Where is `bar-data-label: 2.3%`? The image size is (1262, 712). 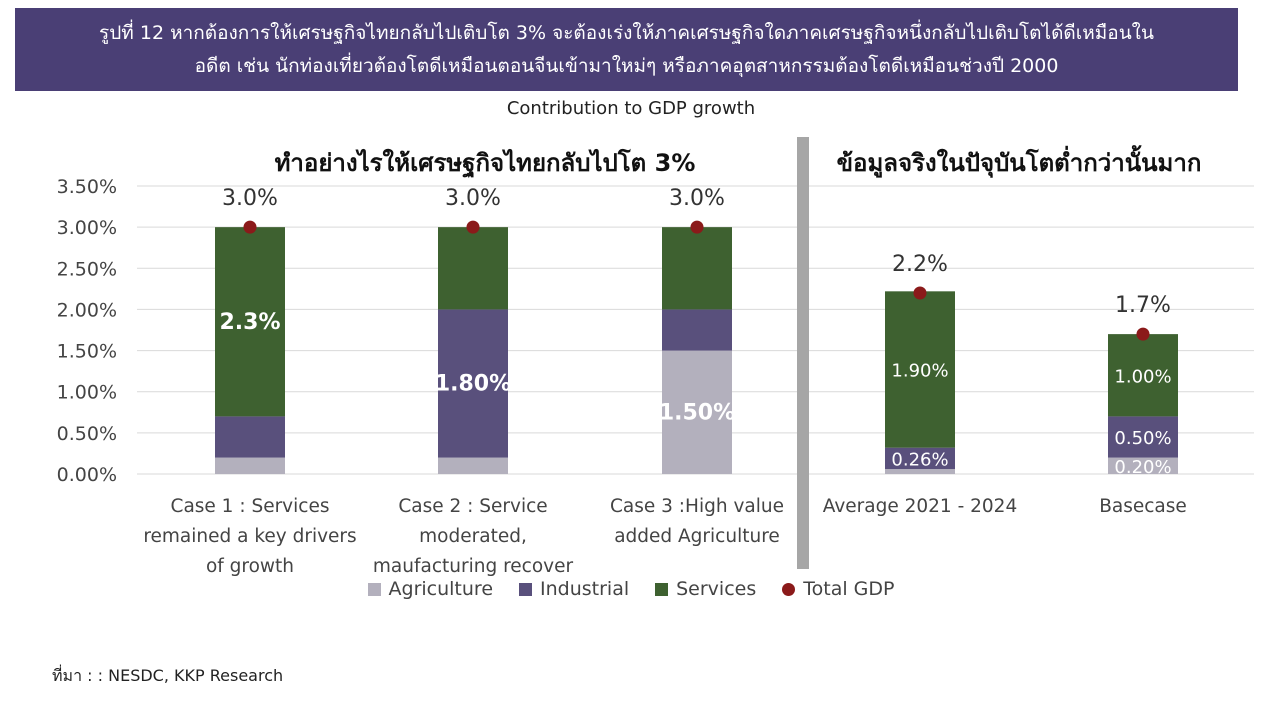 bar-data-label: 2.3% is located at coordinates (249, 322).